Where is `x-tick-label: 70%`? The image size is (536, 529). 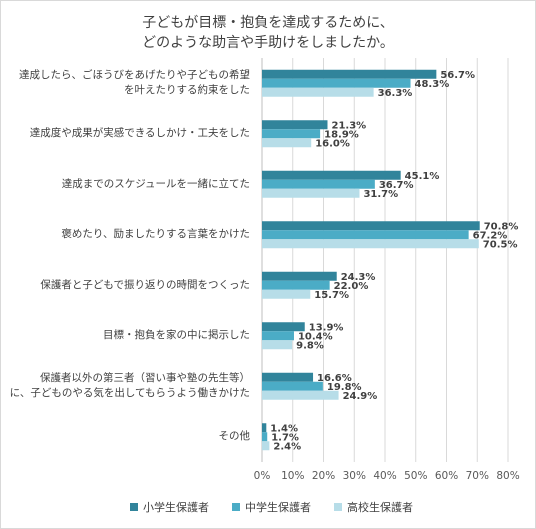 x-tick-label: 70% is located at coordinates (477, 476).